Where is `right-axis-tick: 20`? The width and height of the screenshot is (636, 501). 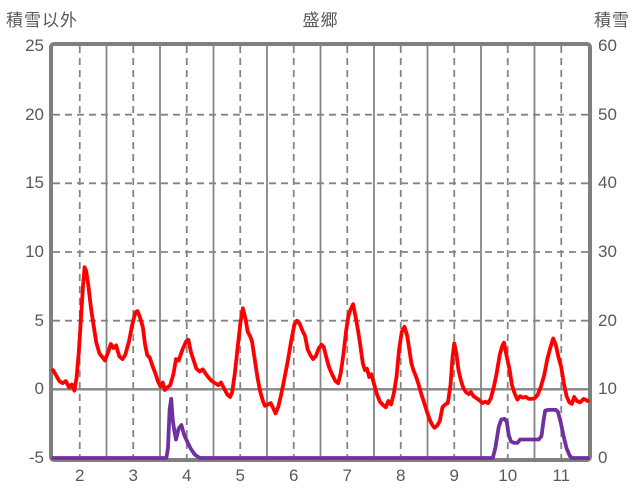
right-axis-tick: 20 is located at coordinates (607, 320).